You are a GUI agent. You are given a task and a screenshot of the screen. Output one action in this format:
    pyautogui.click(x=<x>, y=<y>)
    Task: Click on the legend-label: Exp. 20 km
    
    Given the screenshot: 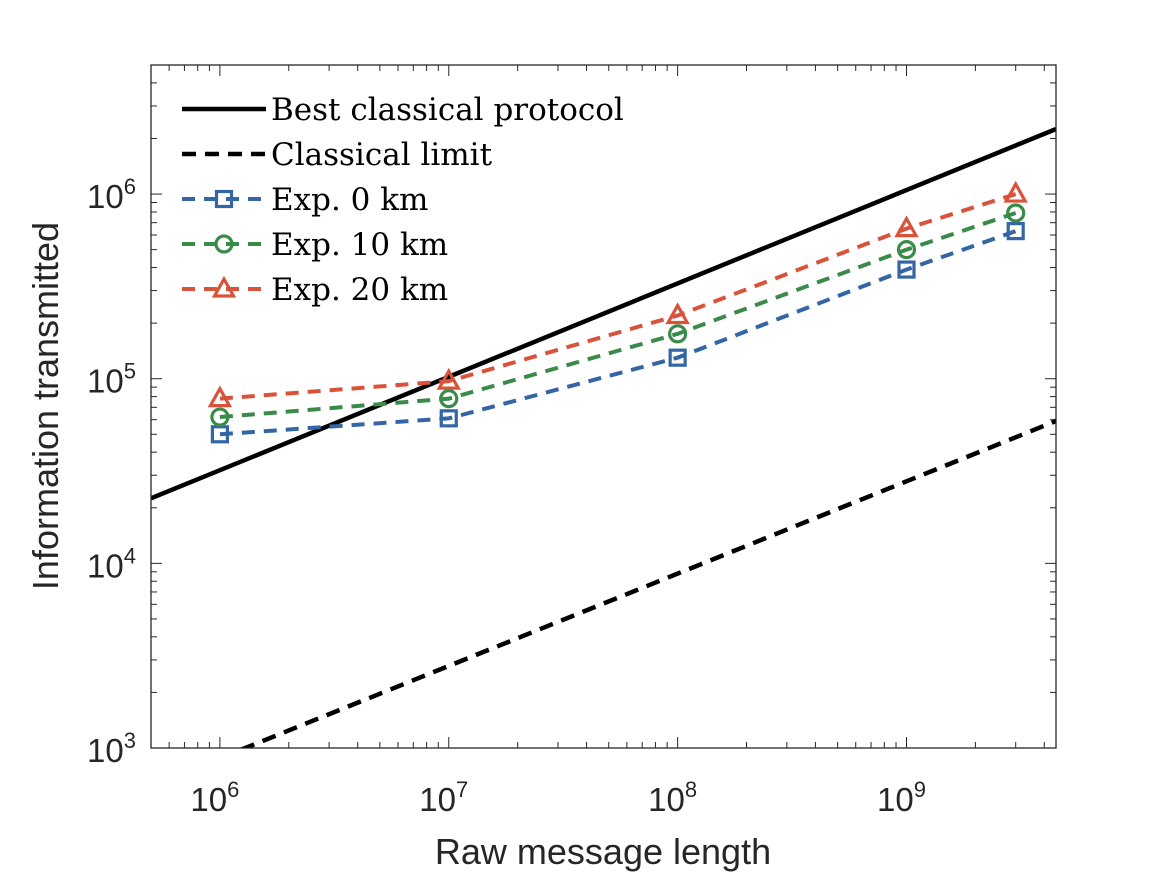 What is the action you would take?
    pyautogui.click(x=359, y=290)
    